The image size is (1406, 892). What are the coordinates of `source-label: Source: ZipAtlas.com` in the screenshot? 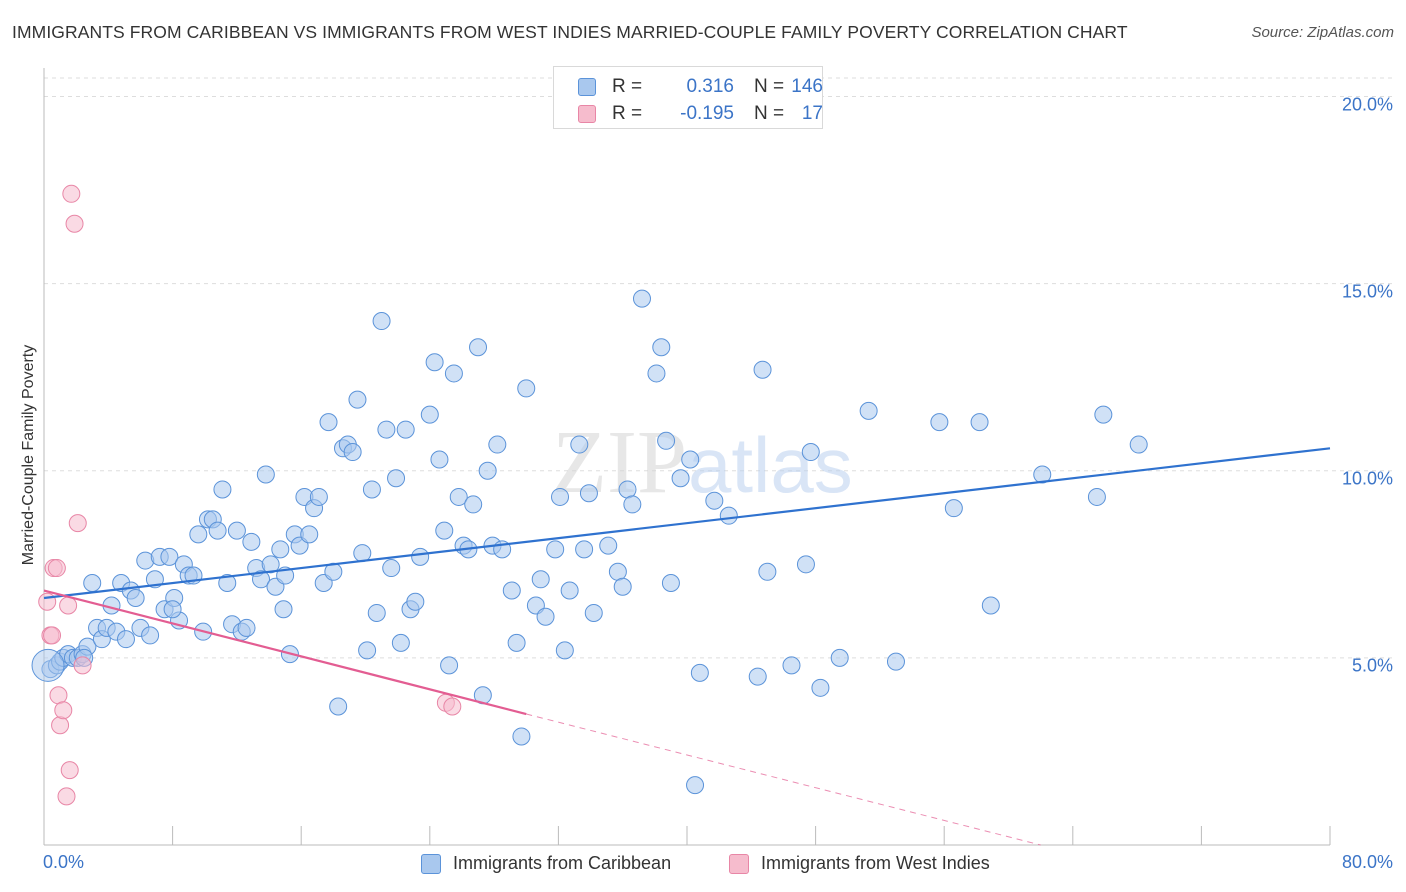 It's located at (1322, 32).